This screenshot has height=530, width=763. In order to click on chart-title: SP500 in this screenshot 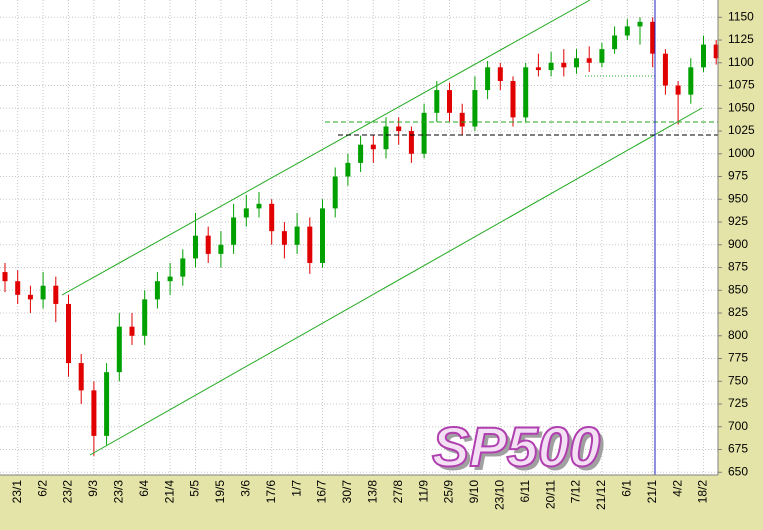, I will do `click(516, 446)`.